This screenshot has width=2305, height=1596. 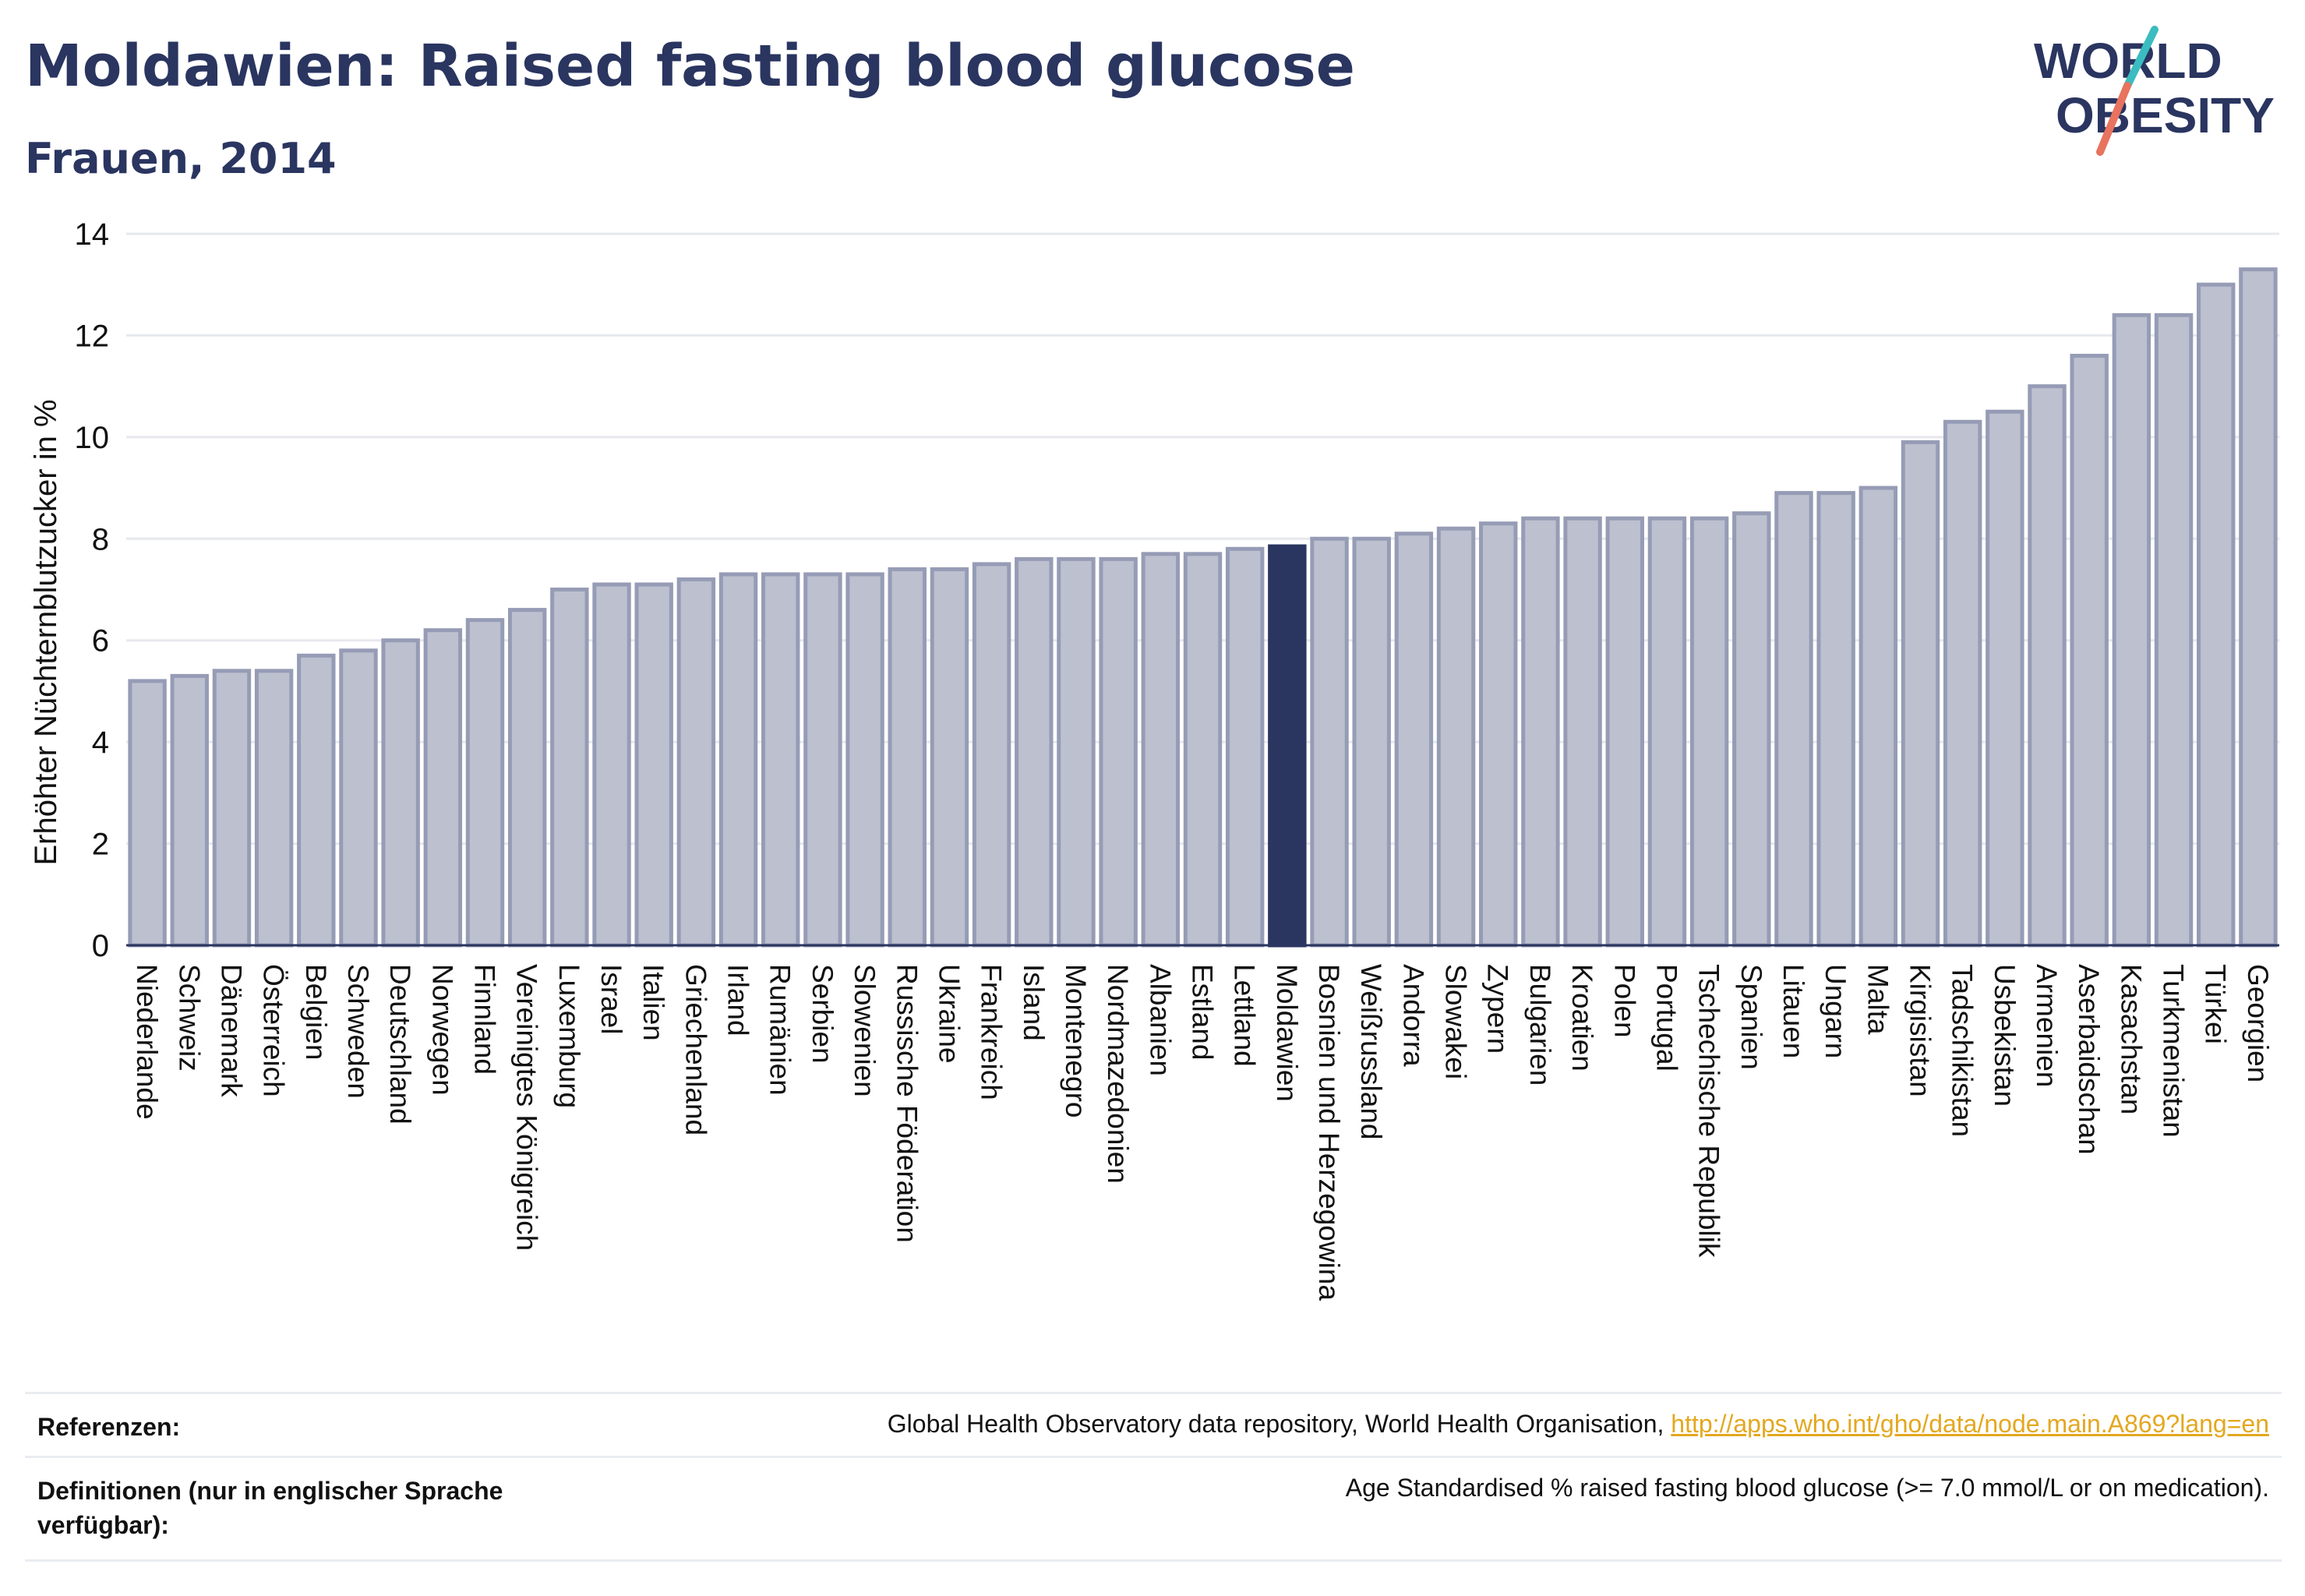 What do you see at coordinates (738, 760) in the screenshot?
I see `bar-irland` at bounding box center [738, 760].